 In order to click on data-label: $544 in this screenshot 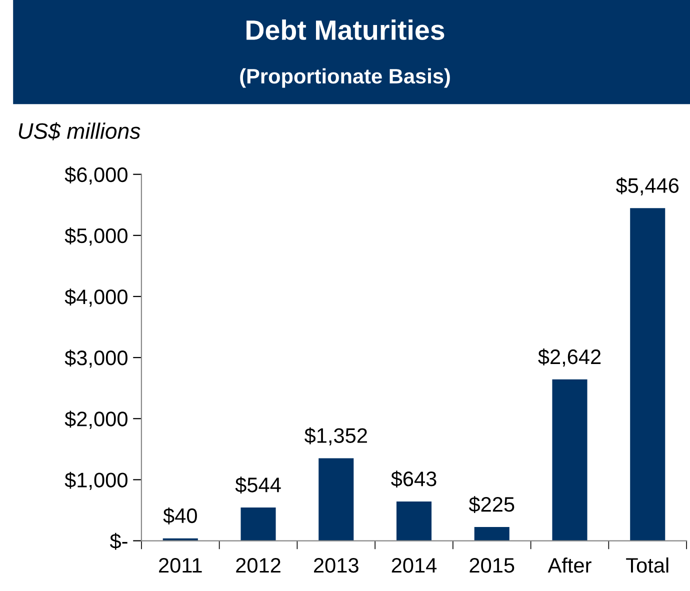, I will do `click(258, 485)`.